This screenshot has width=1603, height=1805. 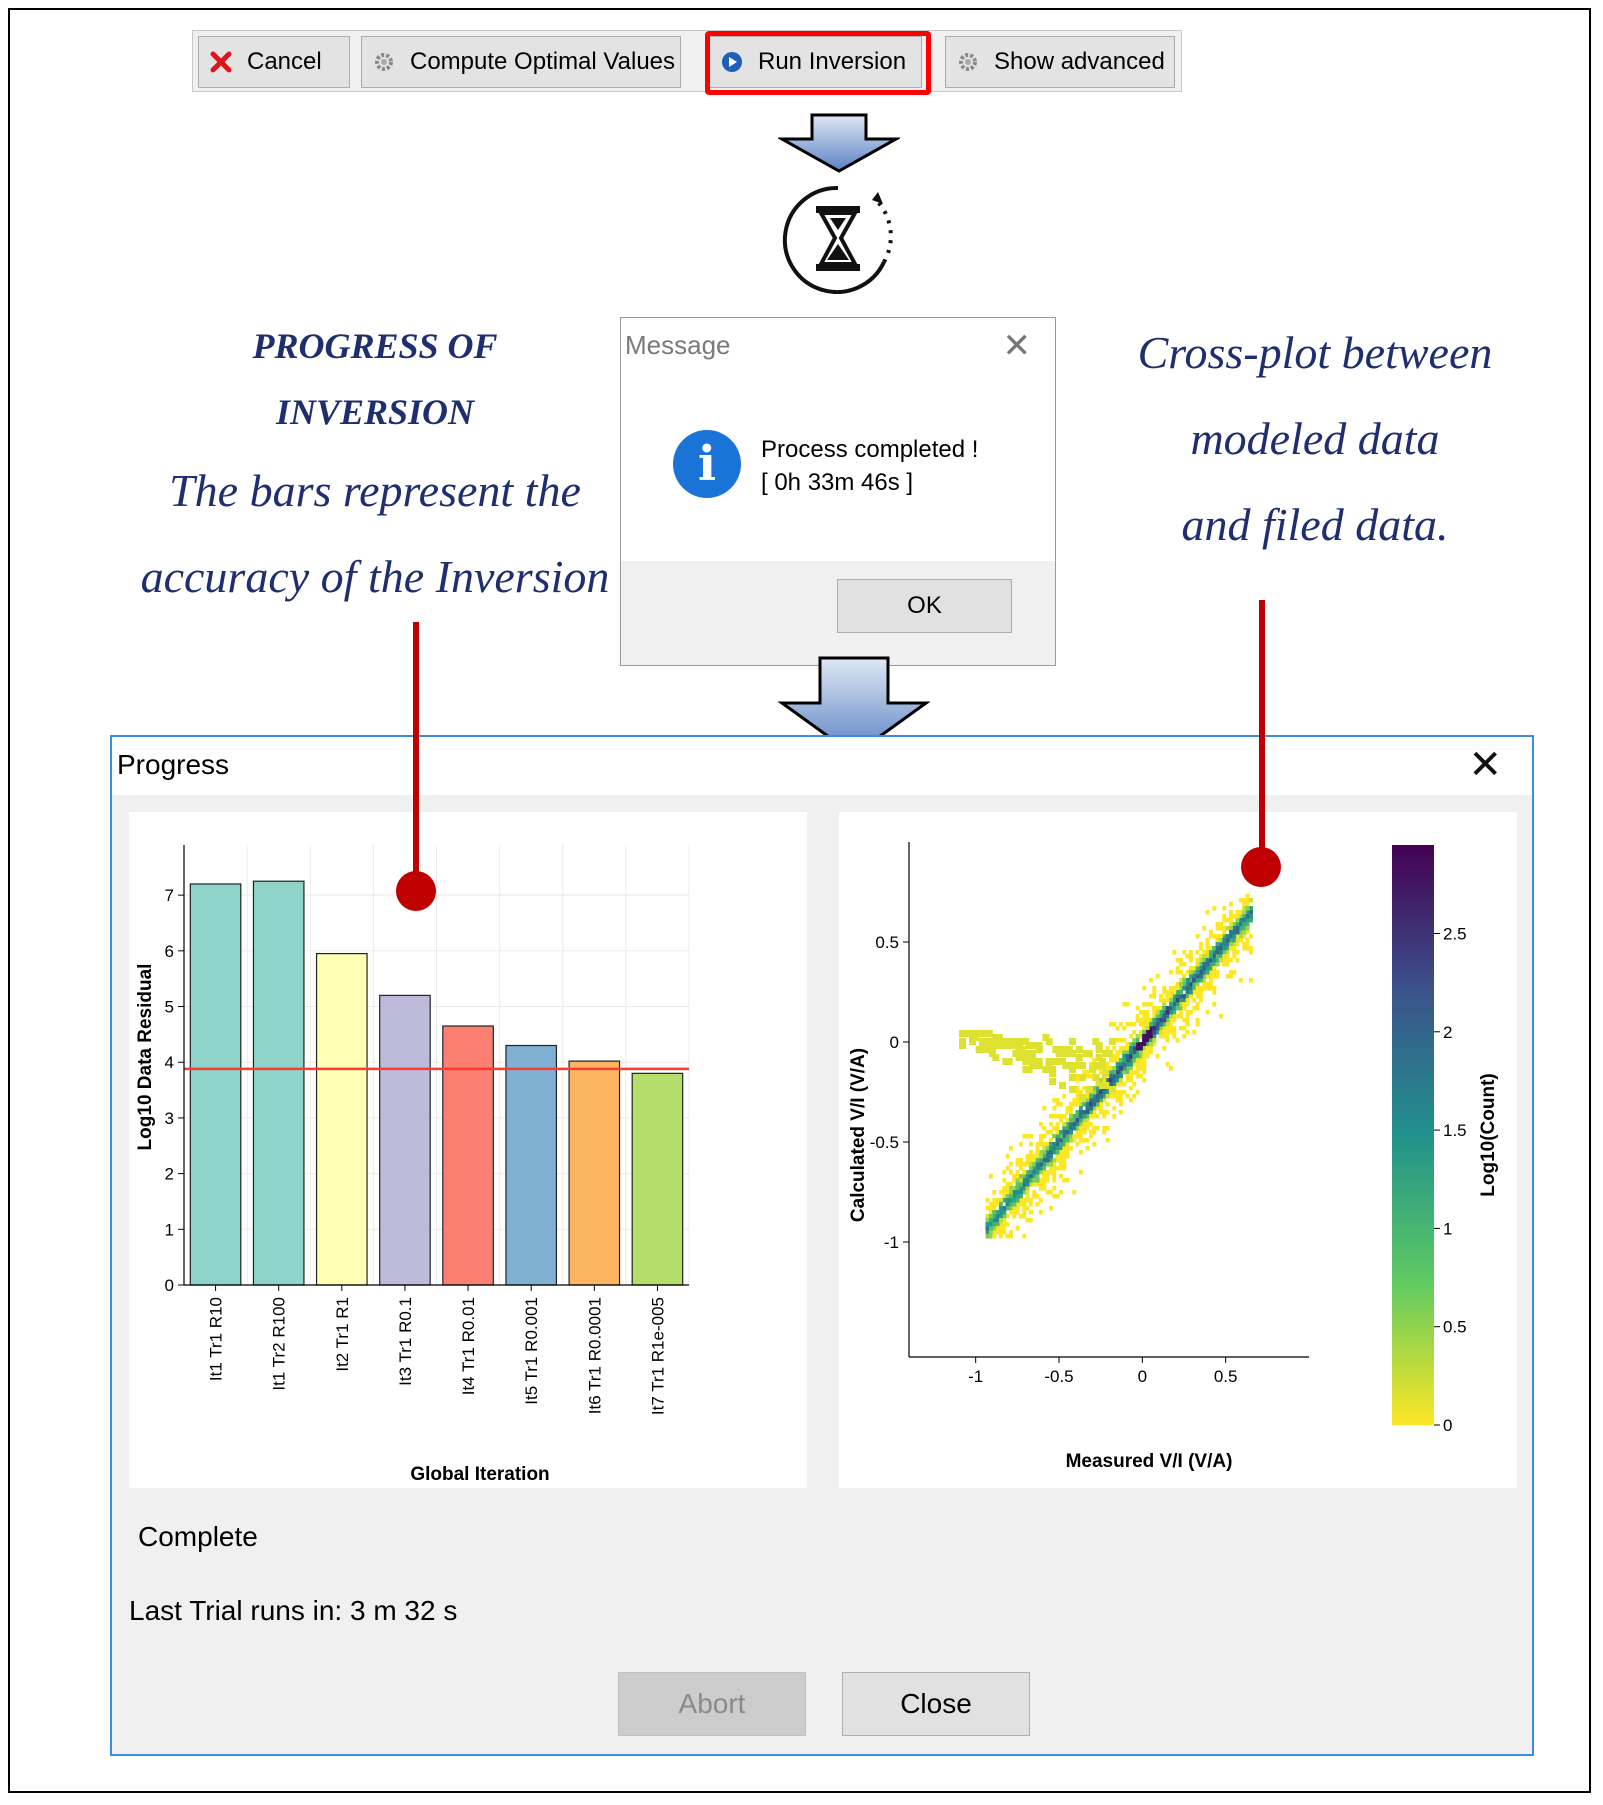 What do you see at coordinates (1060, 62) in the screenshot?
I see `show-advanced-button: Show advanced` at bounding box center [1060, 62].